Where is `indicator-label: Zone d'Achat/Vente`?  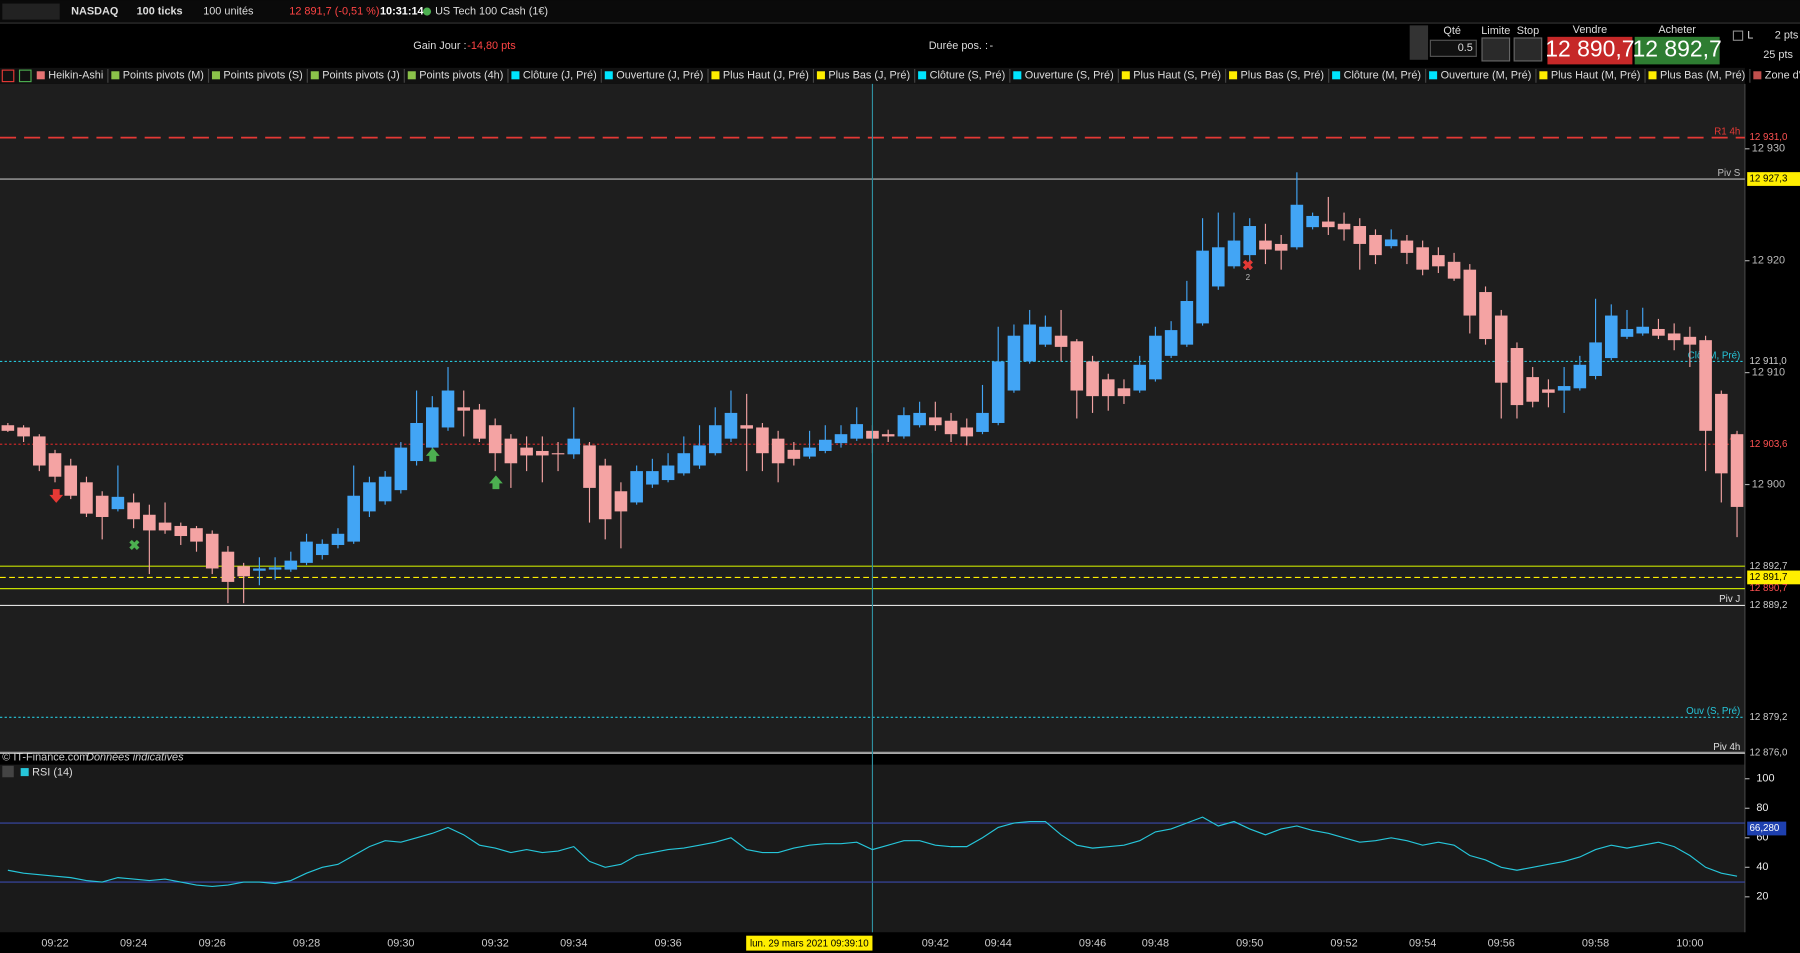
indicator-label: Zone d'Achat/Vente is located at coordinates (1782, 76).